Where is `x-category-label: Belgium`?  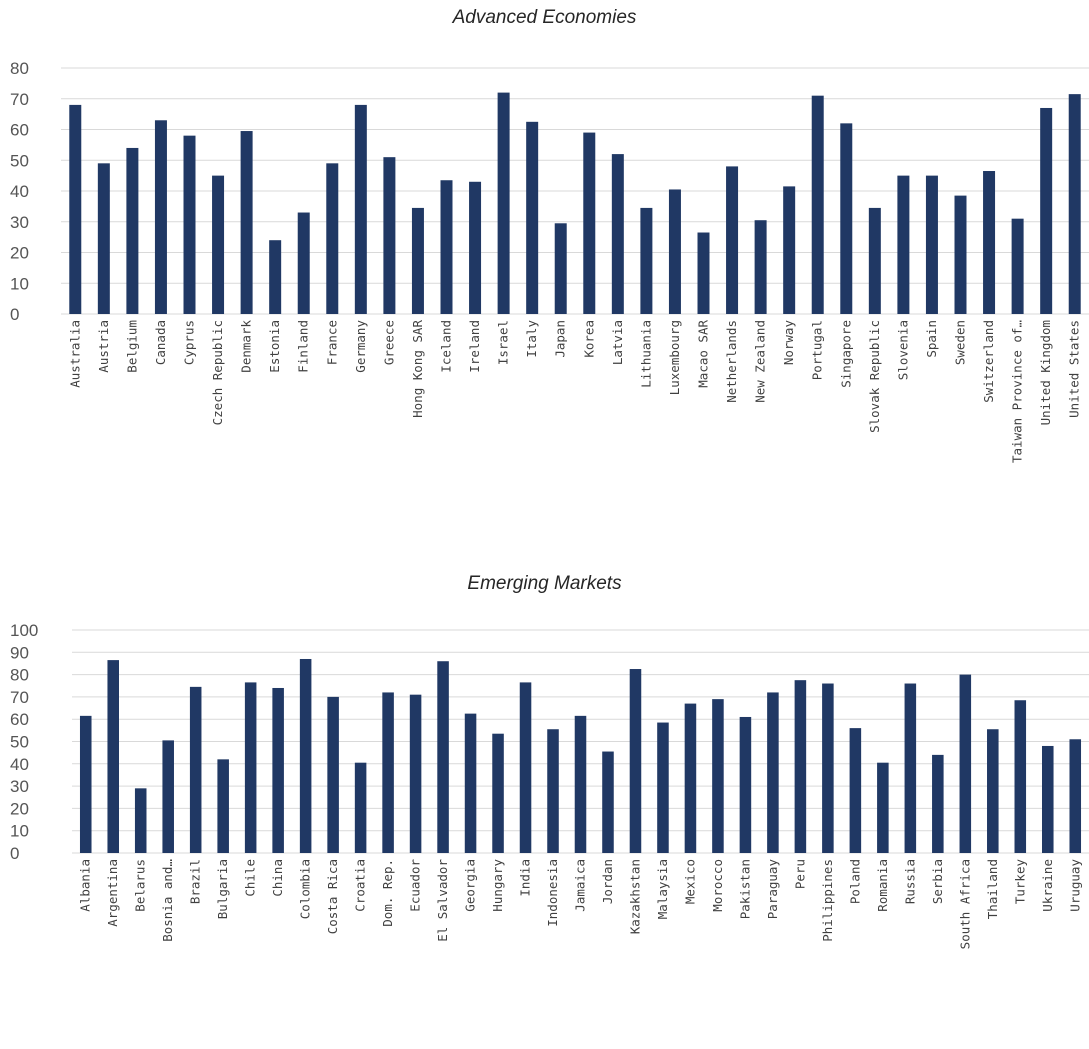
x-category-label: Belgium is located at coordinates (131, 346).